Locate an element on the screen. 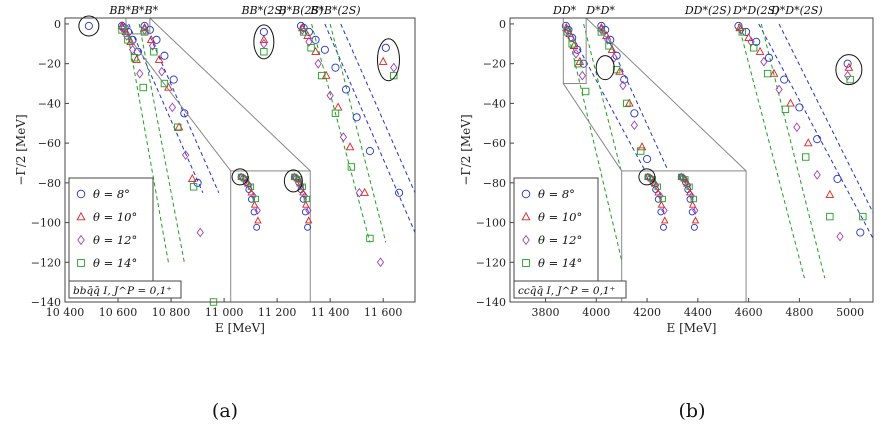  caption-b: (b) is located at coordinates (692, 411).